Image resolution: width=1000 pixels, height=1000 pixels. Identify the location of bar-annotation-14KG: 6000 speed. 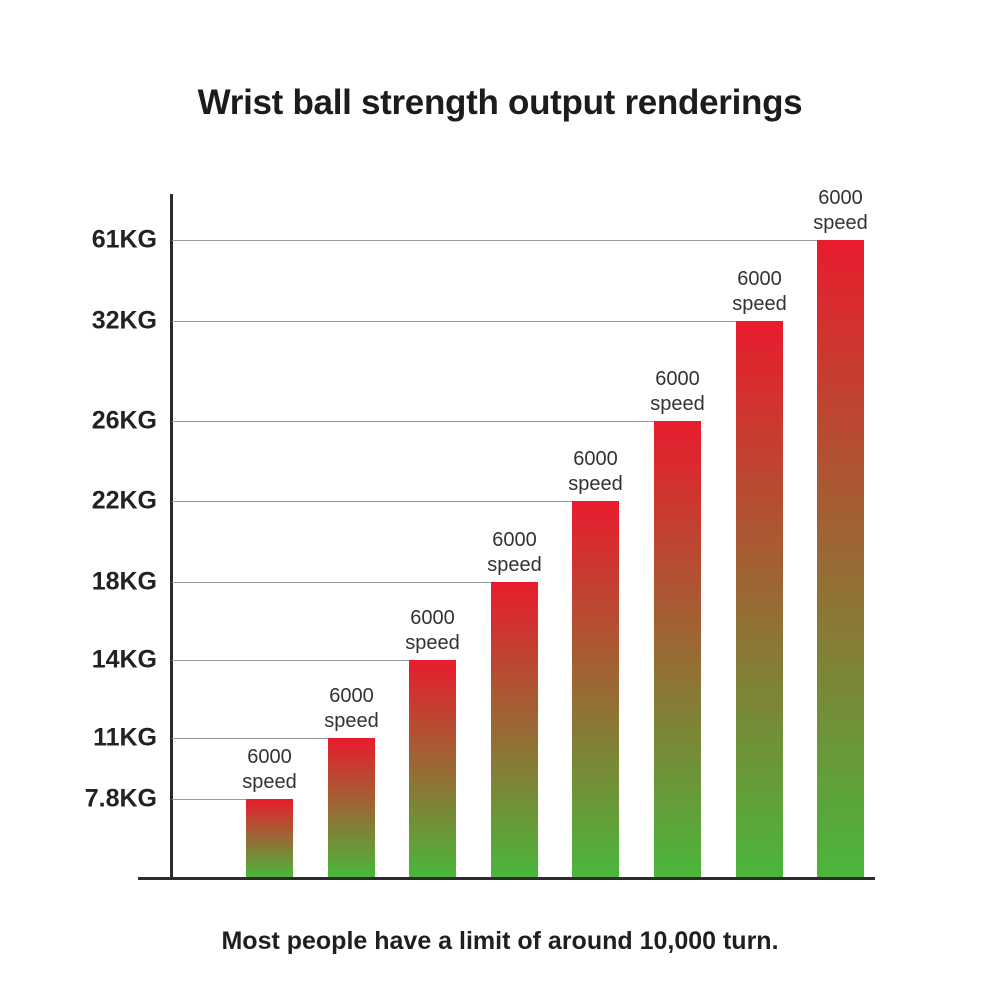
(433, 631).